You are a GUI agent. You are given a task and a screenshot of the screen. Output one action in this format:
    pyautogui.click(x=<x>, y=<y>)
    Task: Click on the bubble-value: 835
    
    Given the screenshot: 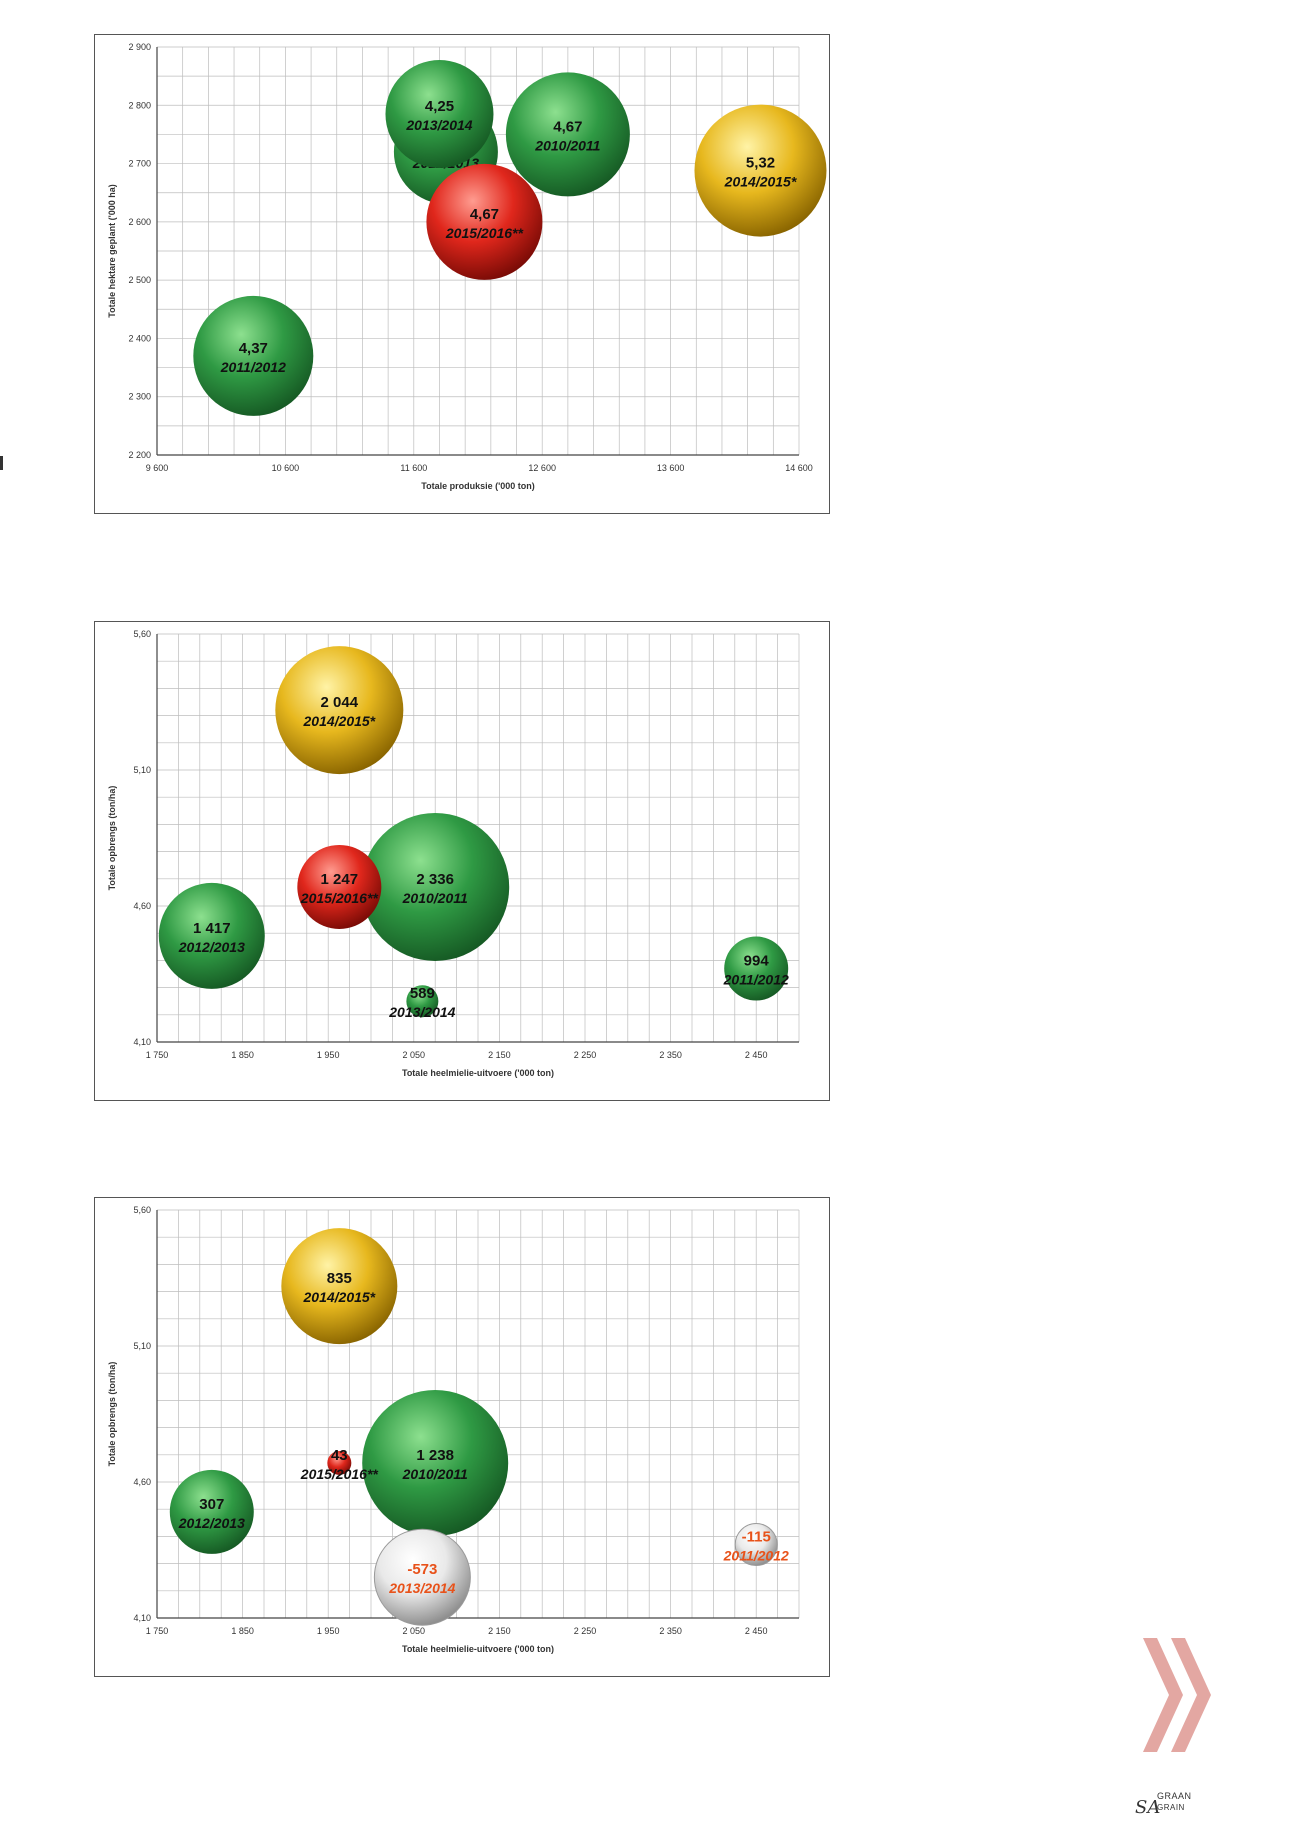 What is the action you would take?
    pyautogui.click(x=339, y=1278)
    